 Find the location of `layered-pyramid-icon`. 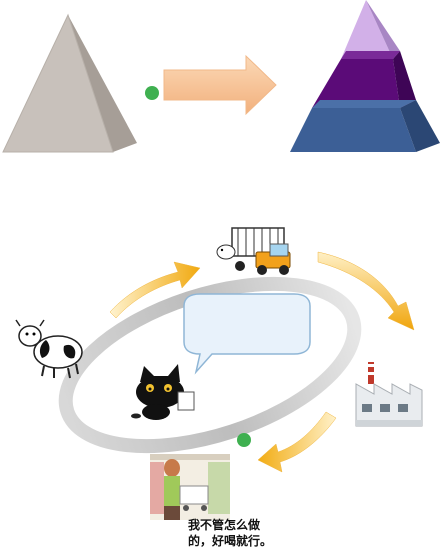

layered-pyramid-icon is located at coordinates (365, 76).